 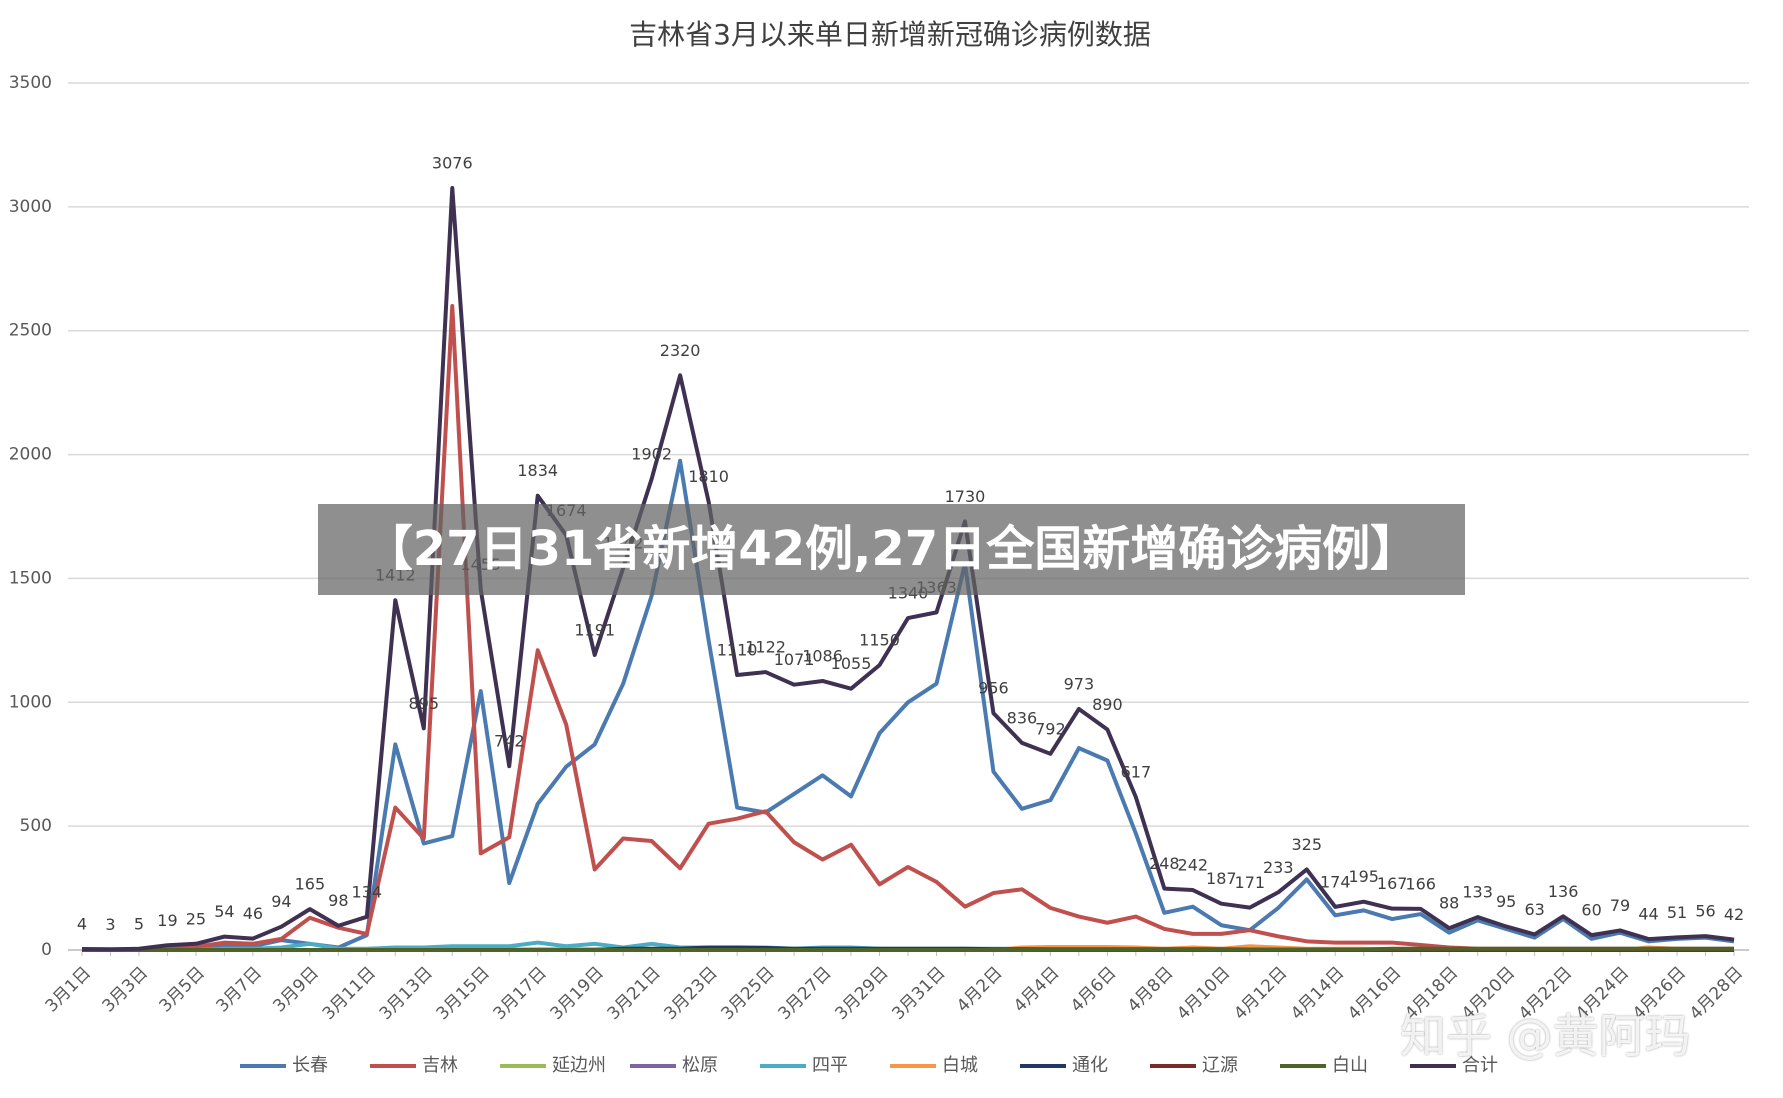 What do you see at coordinates (1220, 1065) in the screenshot?
I see `legend-label: 辽源` at bounding box center [1220, 1065].